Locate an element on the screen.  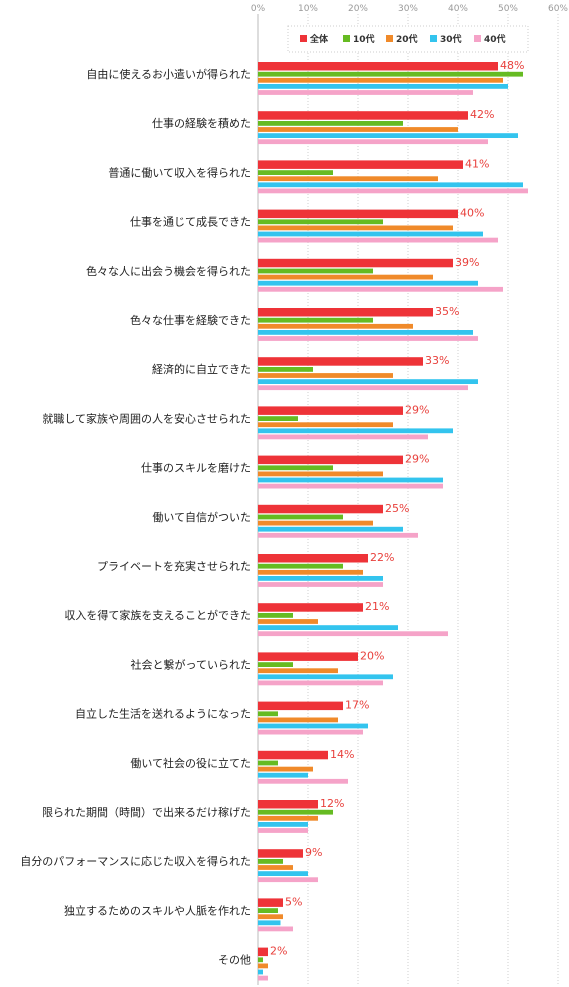
legend-label: 30代 is located at coordinates (451, 39).